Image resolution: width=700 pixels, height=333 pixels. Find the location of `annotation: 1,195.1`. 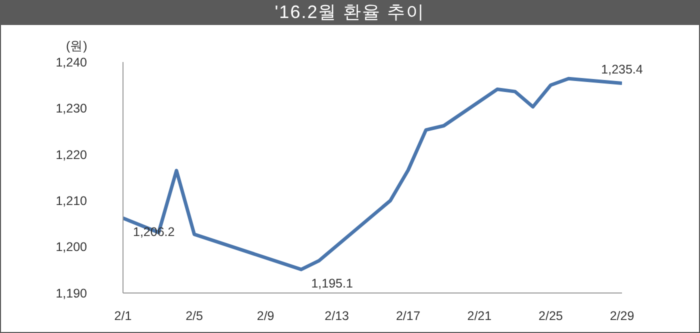

annotation: 1,195.1 is located at coordinates (332, 283).